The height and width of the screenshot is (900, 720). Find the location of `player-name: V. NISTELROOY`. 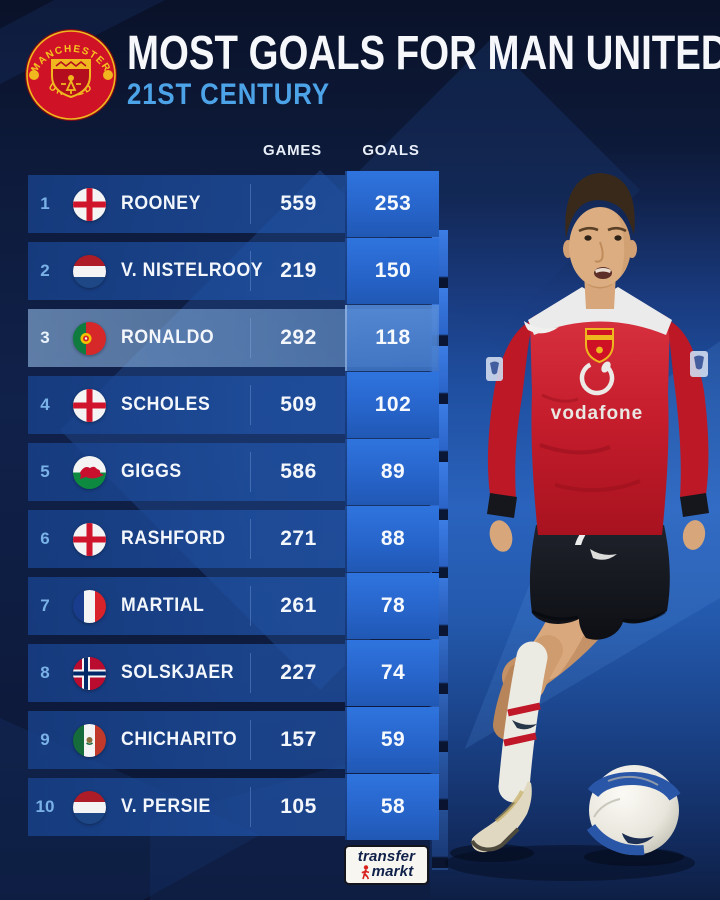

player-name: V. NISTELROOY is located at coordinates (192, 270).